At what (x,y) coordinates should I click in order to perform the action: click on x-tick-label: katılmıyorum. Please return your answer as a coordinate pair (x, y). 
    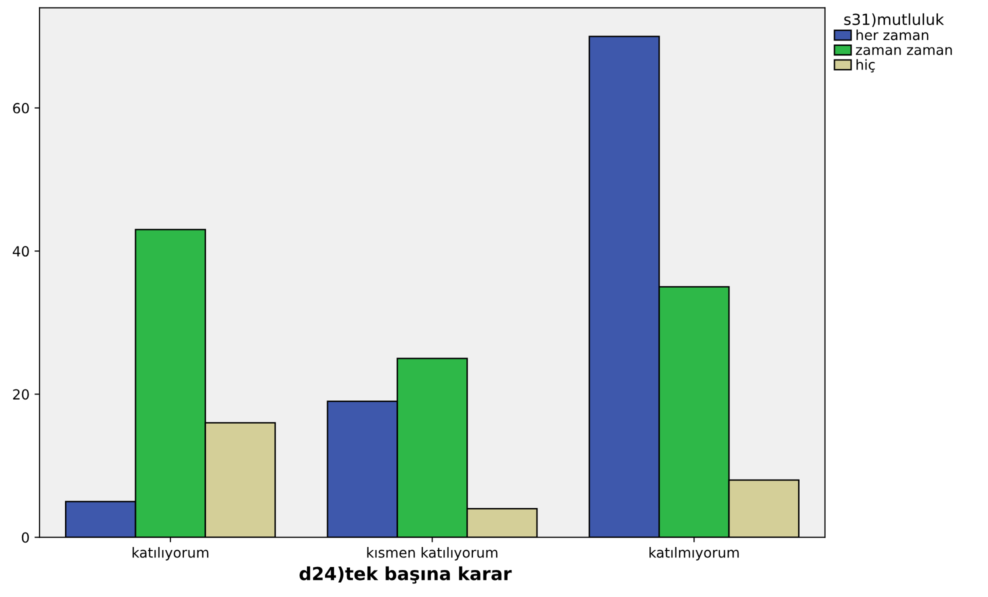
    Looking at the image, I should click on (694, 553).